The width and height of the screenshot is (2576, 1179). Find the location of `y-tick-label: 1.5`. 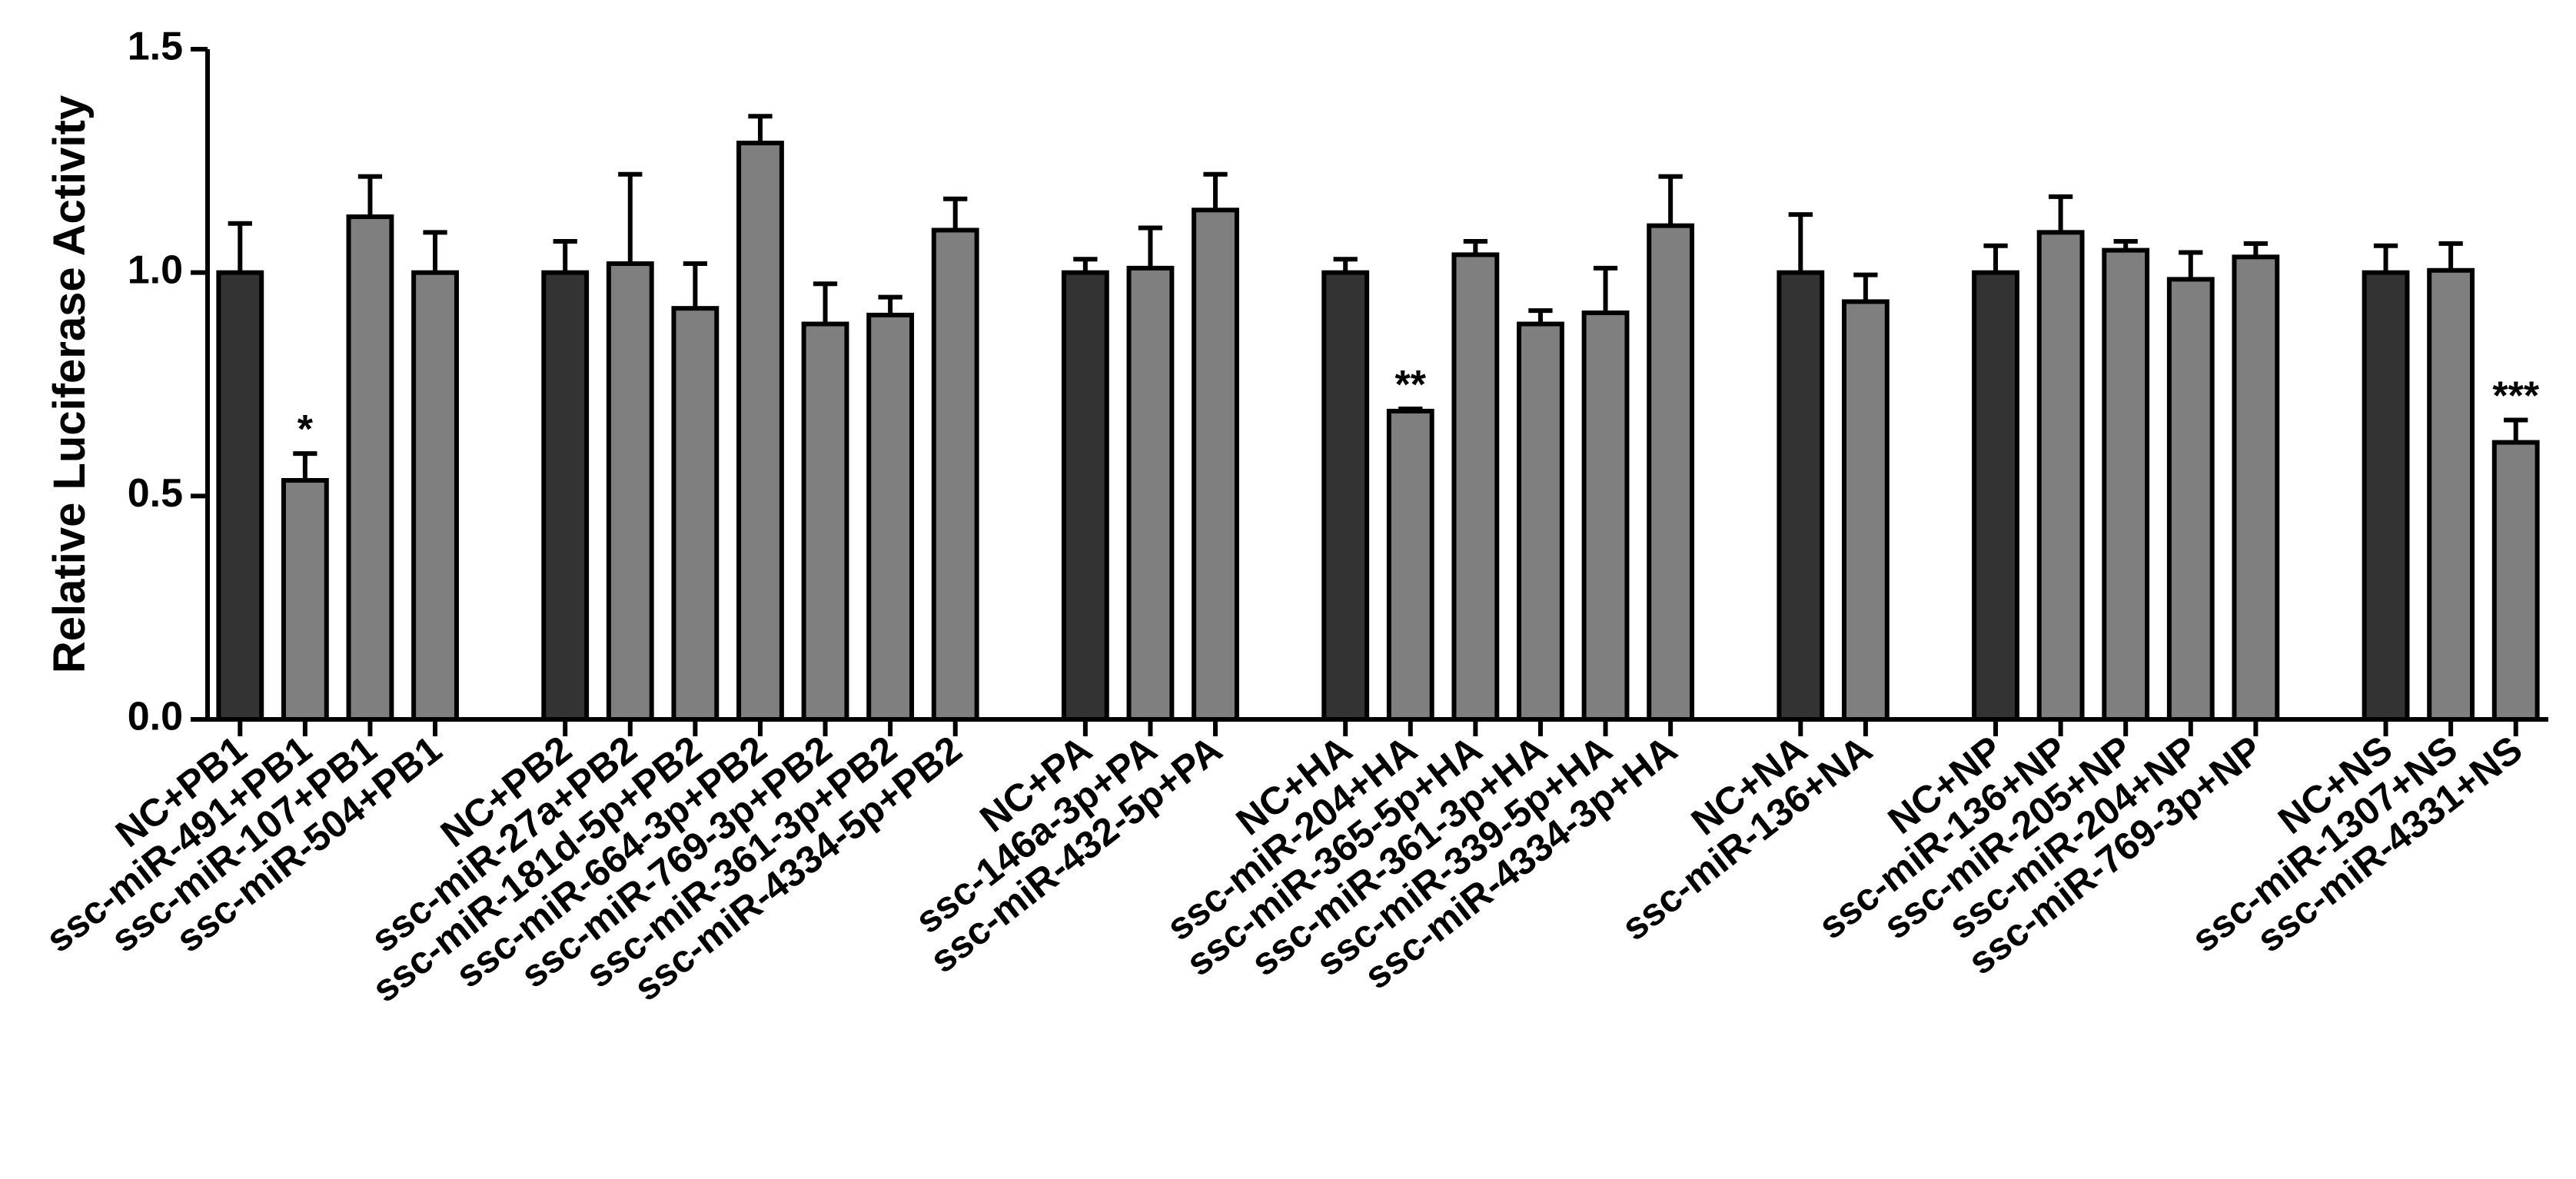

y-tick-label: 1.5 is located at coordinates (155, 47).